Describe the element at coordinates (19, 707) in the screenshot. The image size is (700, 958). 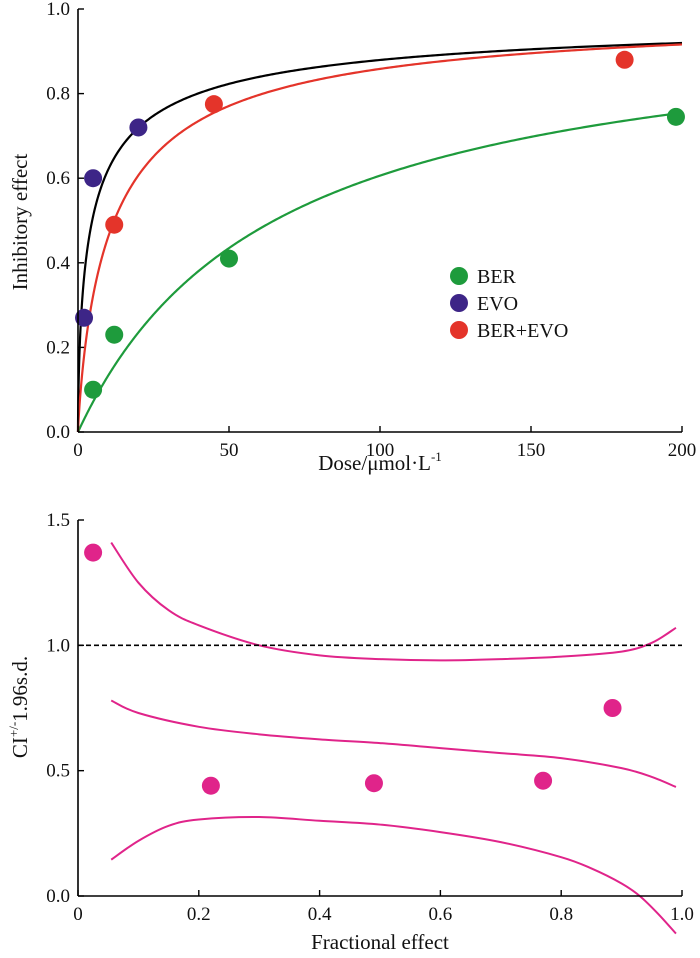
I see `y-axis-title: CI+/-1.96s.d.` at that location.